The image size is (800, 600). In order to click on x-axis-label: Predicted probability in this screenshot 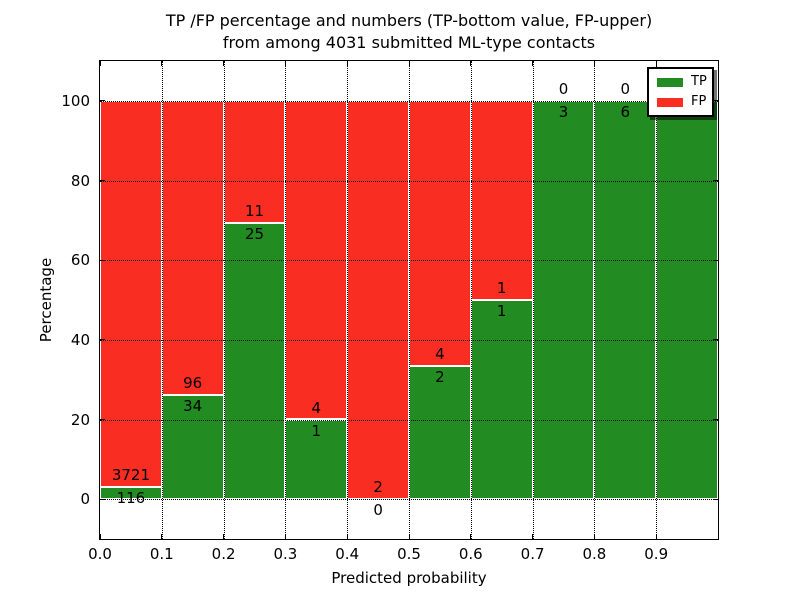, I will do `click(409, 578)`.